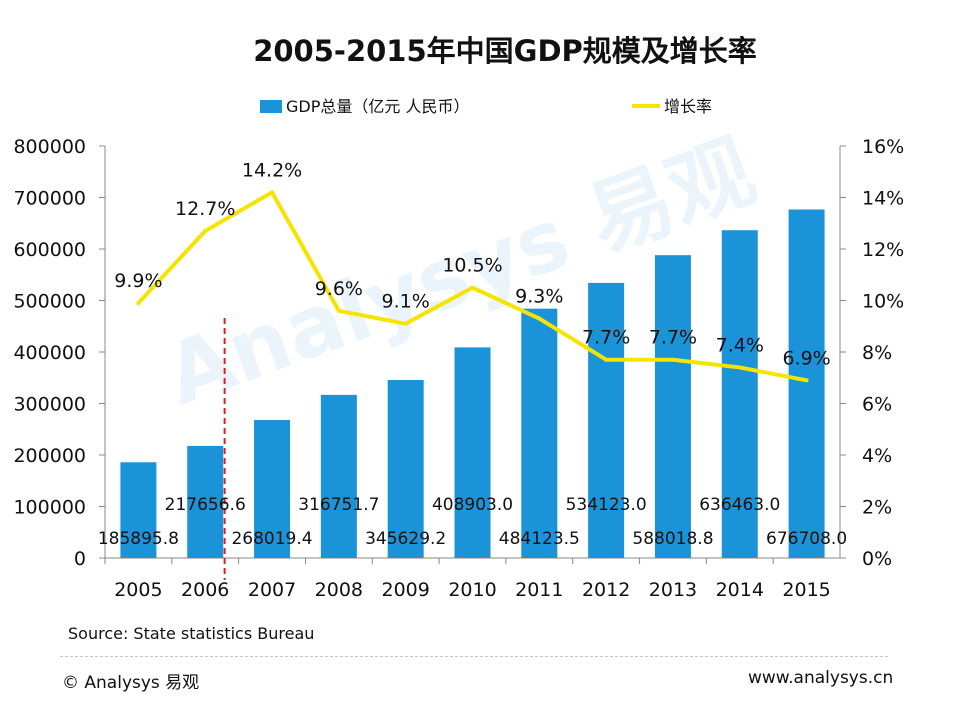 Image resolution: width=960 pixels, height=720 pixels. Describe the element at coordinates (740, 590) in the screenshot. I see `x-tick-label: 2014` at that location.